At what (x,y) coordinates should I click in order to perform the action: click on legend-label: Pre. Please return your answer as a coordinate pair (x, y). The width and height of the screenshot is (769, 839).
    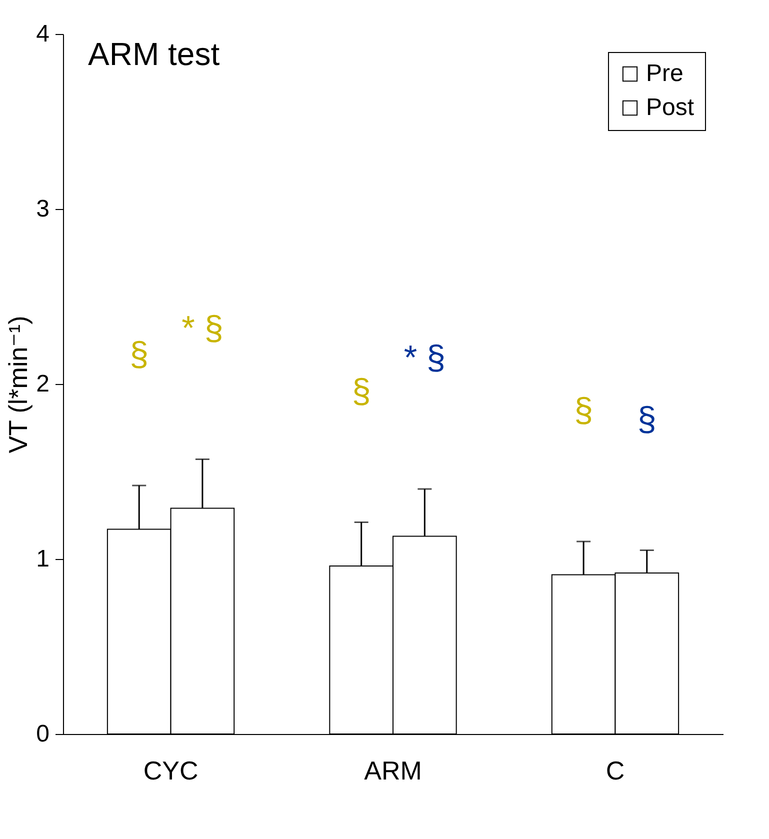
    Looking at the image, I should click on (665, 73).